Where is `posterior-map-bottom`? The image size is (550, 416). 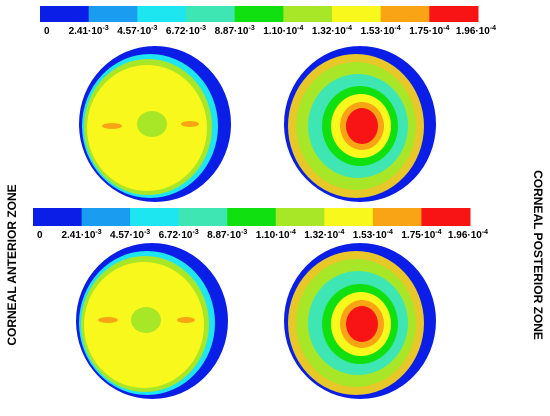 posterior-map-bottom is located at coordinates (360, 321).